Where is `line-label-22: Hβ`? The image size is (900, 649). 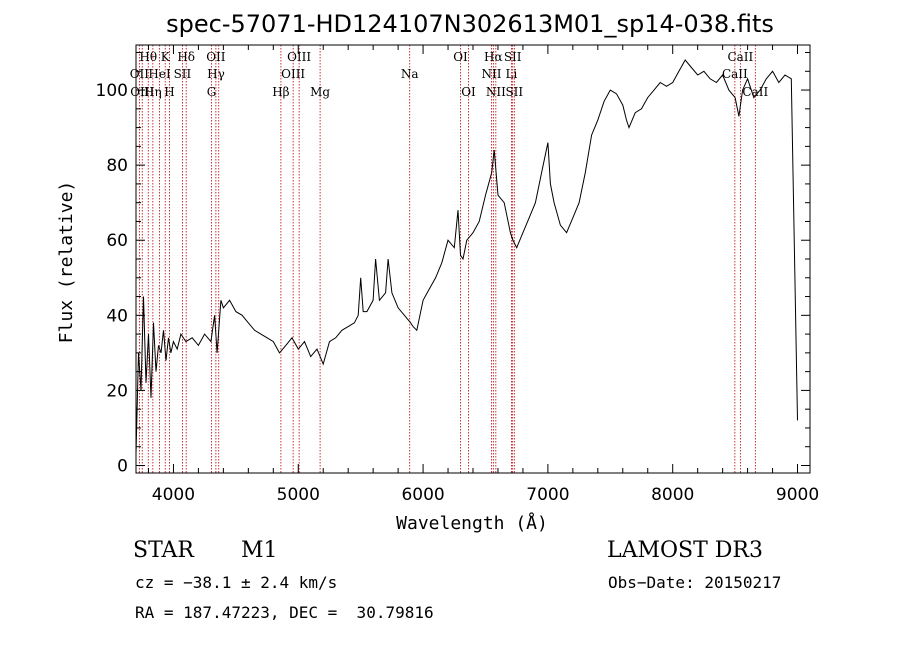 line-label-22: Hβ is located at coordinates (280, 92).